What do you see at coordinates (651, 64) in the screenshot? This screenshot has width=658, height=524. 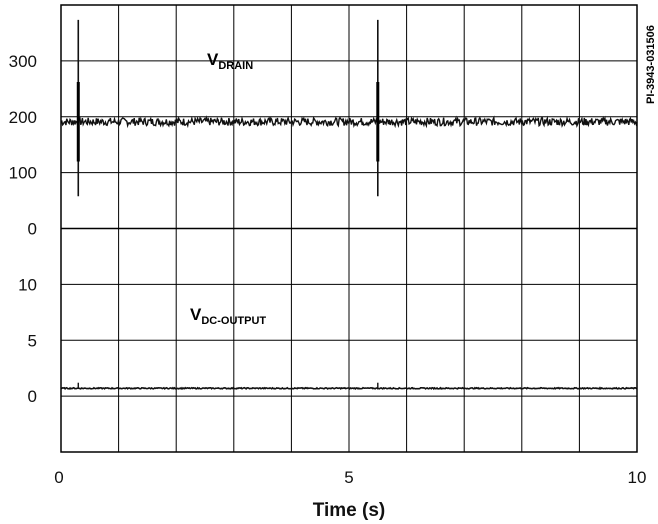 I see `figure-id: PI-3943-031506` at bounding box center [651, 64].